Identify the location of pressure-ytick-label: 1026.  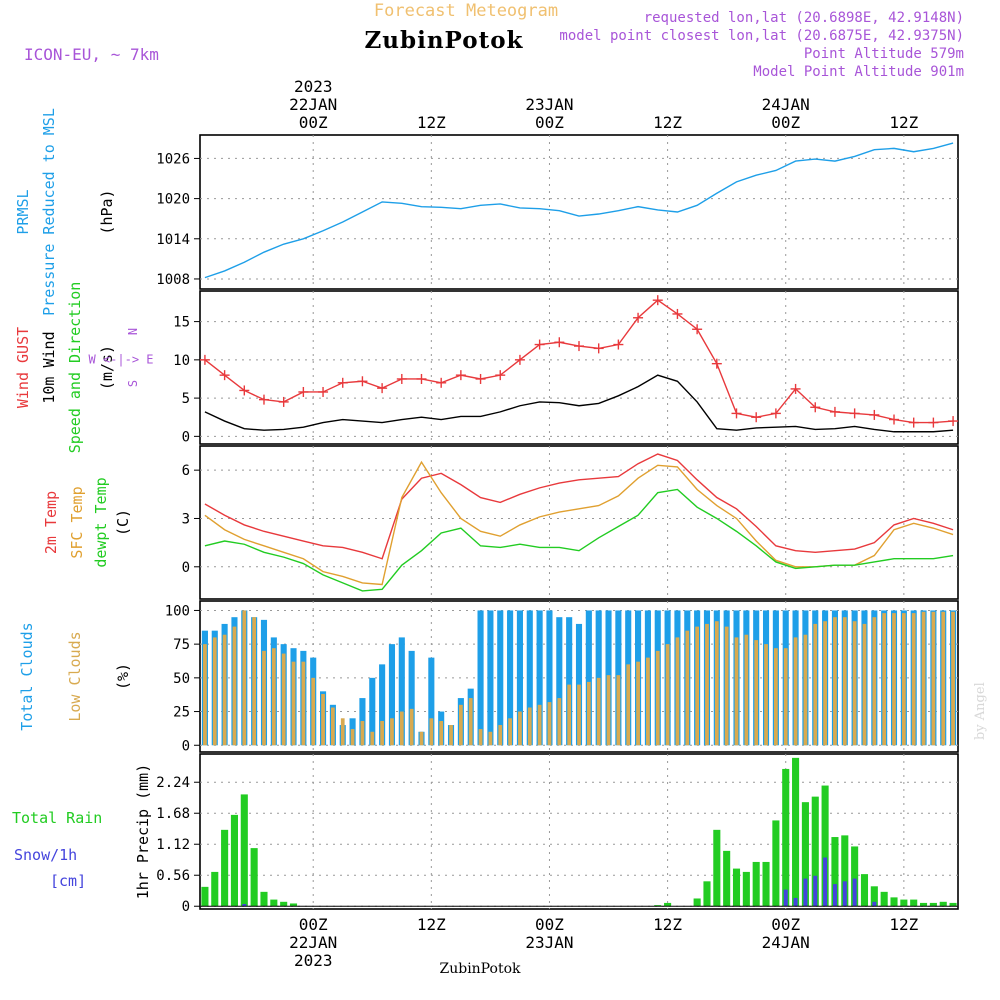
(173, 159).